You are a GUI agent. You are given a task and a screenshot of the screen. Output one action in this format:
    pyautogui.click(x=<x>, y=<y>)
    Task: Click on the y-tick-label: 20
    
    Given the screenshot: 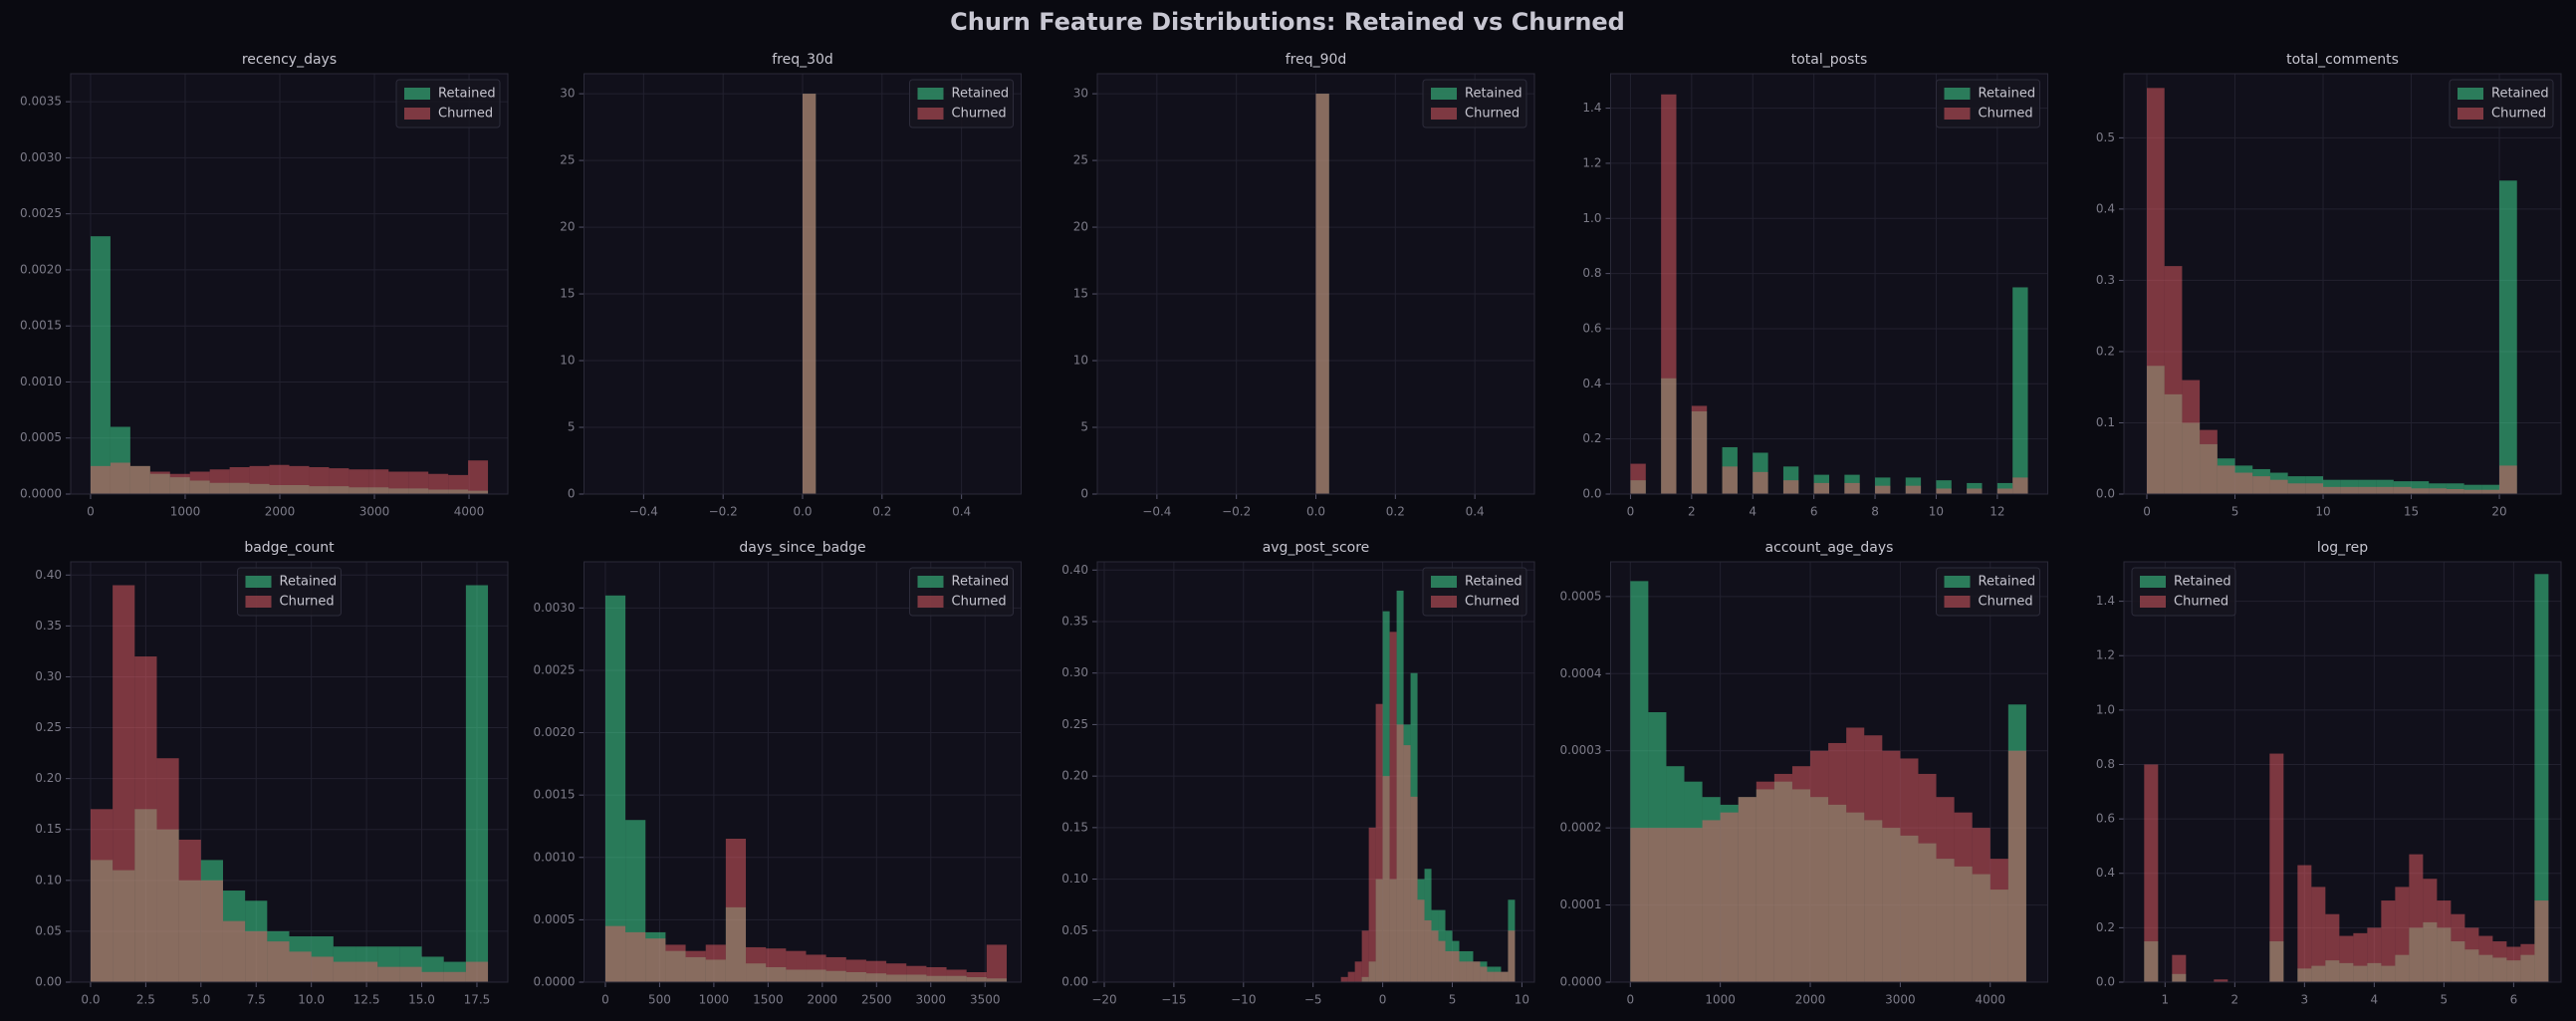 What is the action you would take?
    pyautogui.click(x=1080, y=227)
    